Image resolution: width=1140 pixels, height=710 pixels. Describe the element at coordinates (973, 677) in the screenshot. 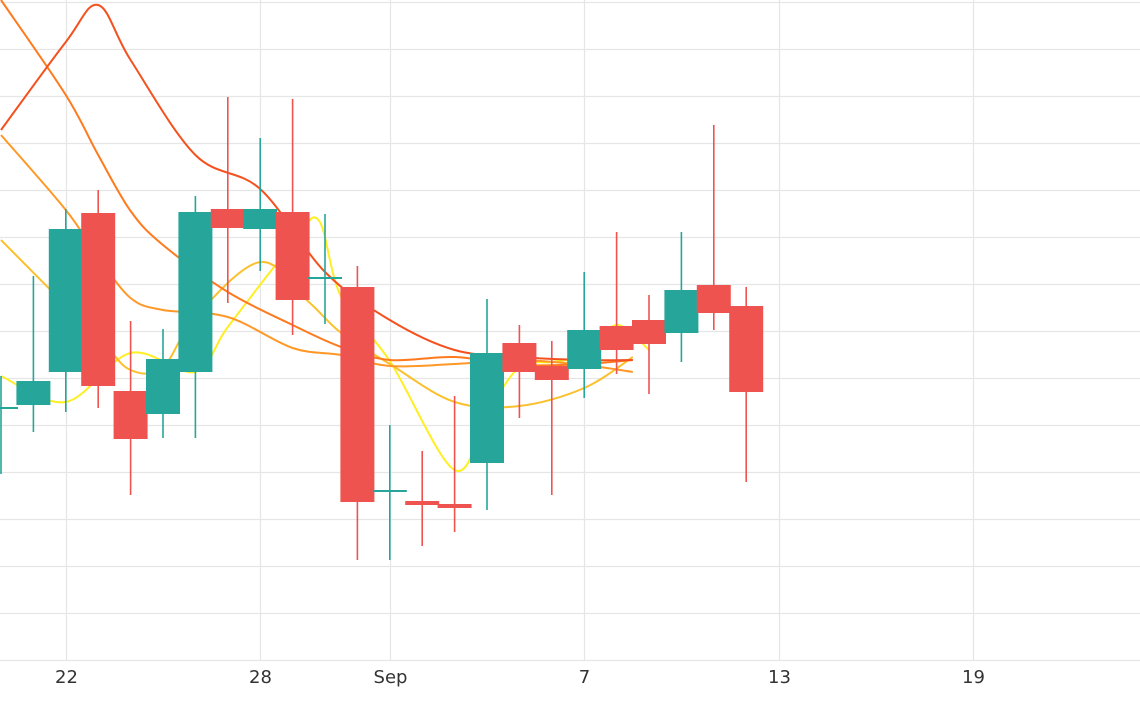

I see `x-tick-label: 19` at that location.